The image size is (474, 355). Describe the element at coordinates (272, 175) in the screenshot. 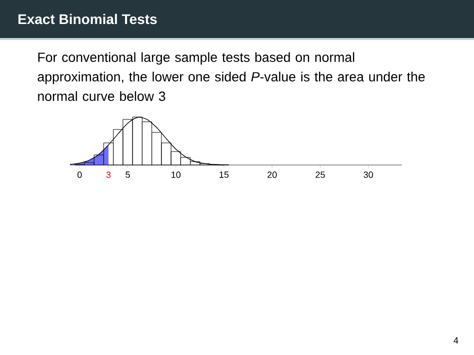

I see `x-tick-label: 20` at that location.